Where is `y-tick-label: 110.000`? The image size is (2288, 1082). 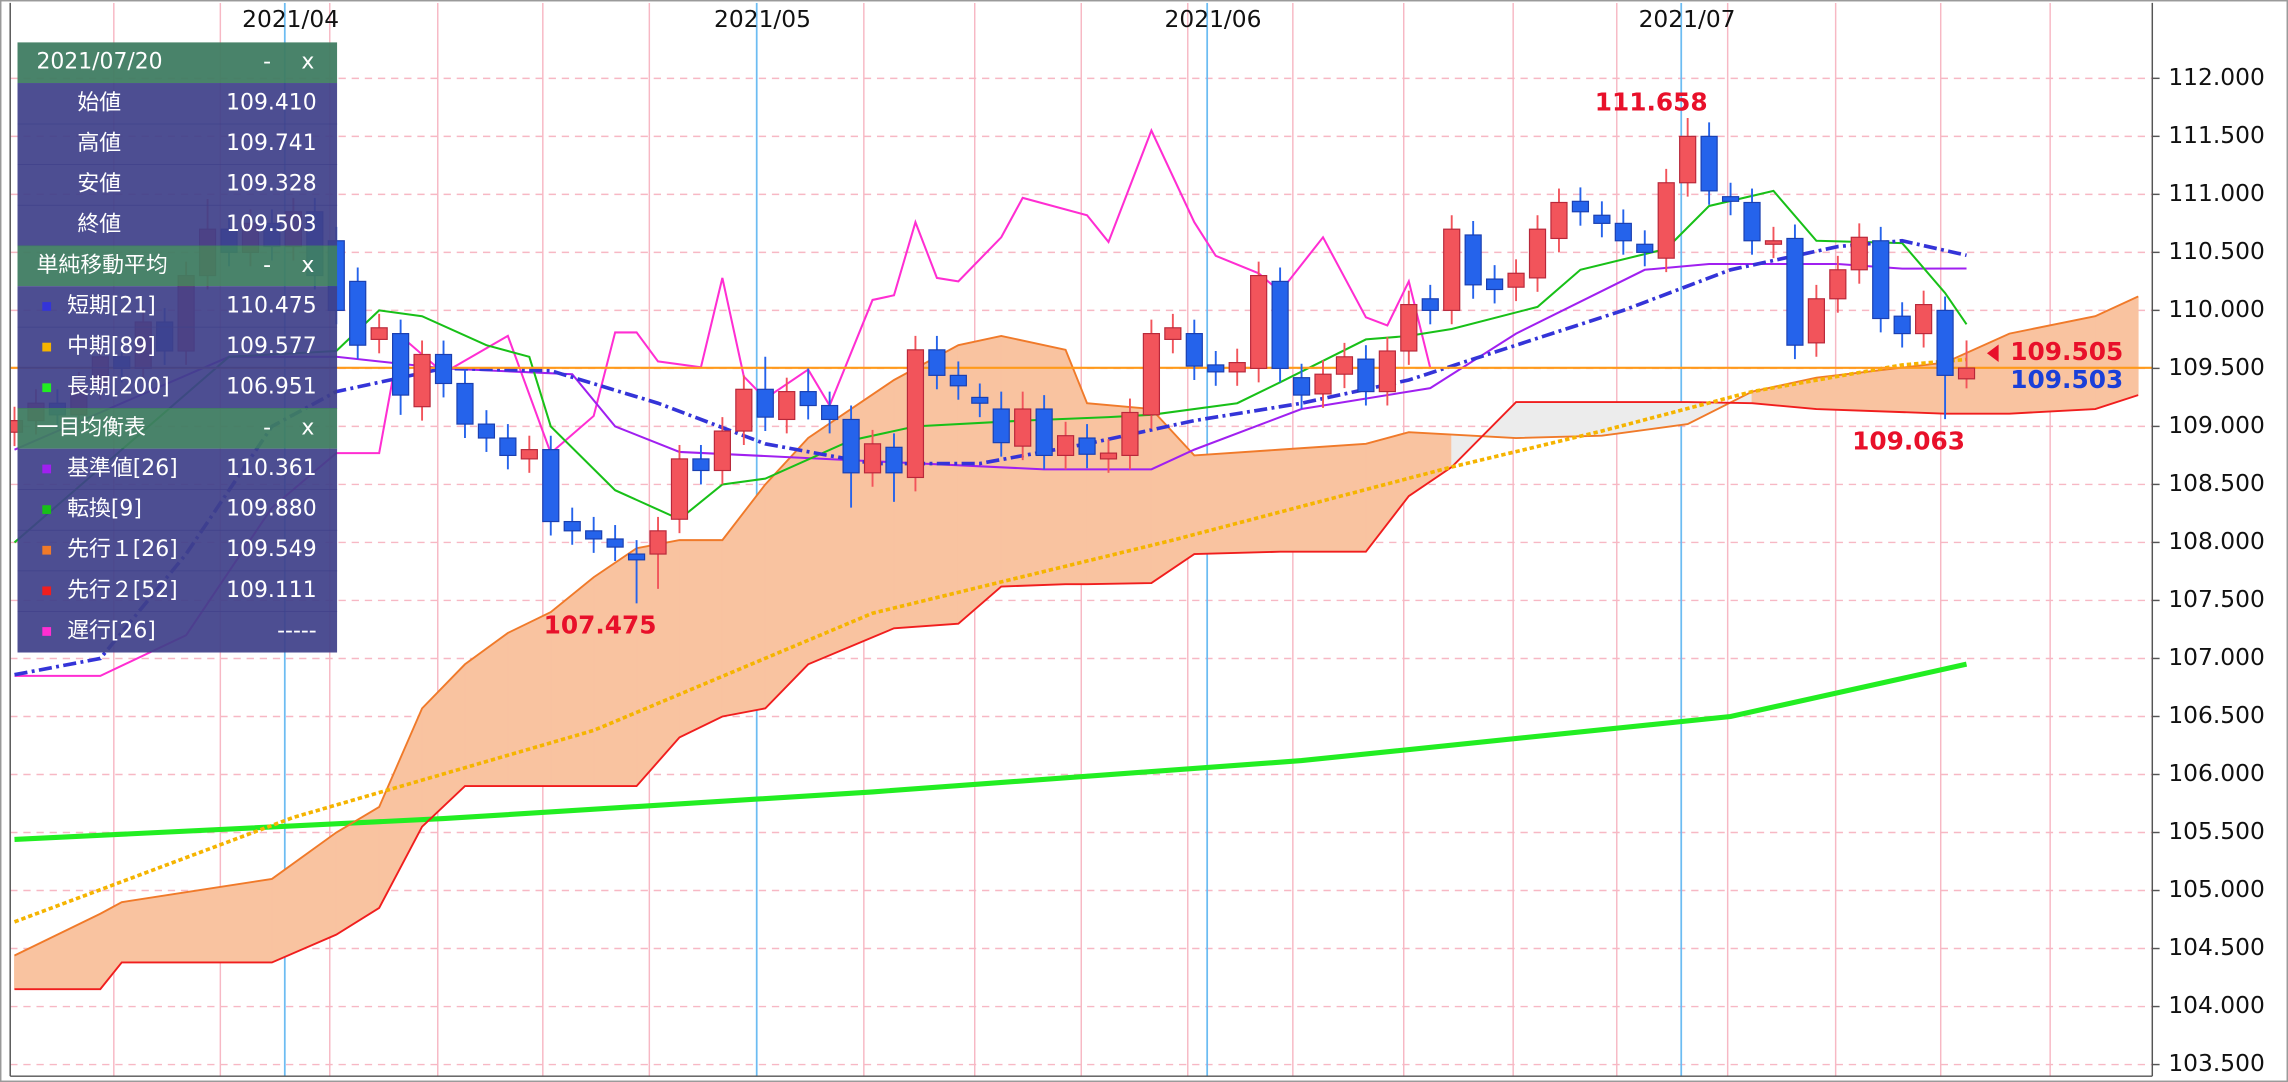
y-tick-label: 110.000 is located at coordinates (2216, 309).